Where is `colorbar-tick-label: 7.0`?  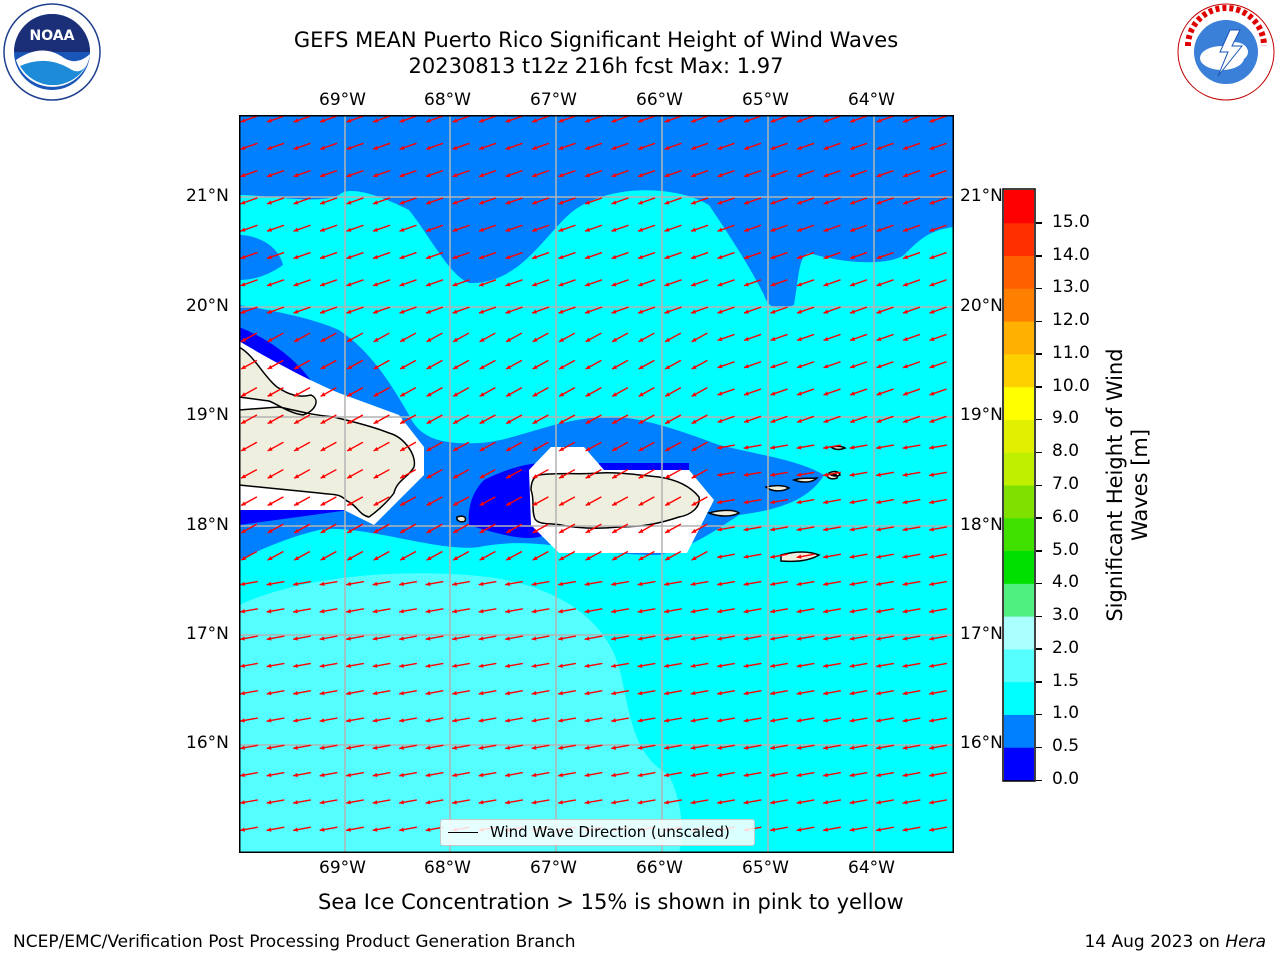
colorbar-tick-label: 7.0 is located at coordinates (1066, 484).